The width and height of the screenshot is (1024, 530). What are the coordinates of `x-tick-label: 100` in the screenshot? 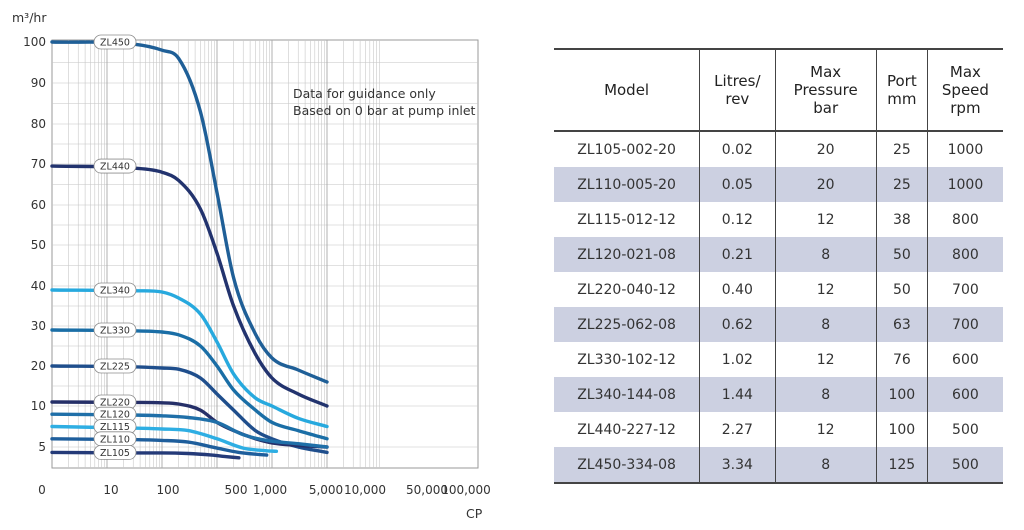 It's located at (168, 490).